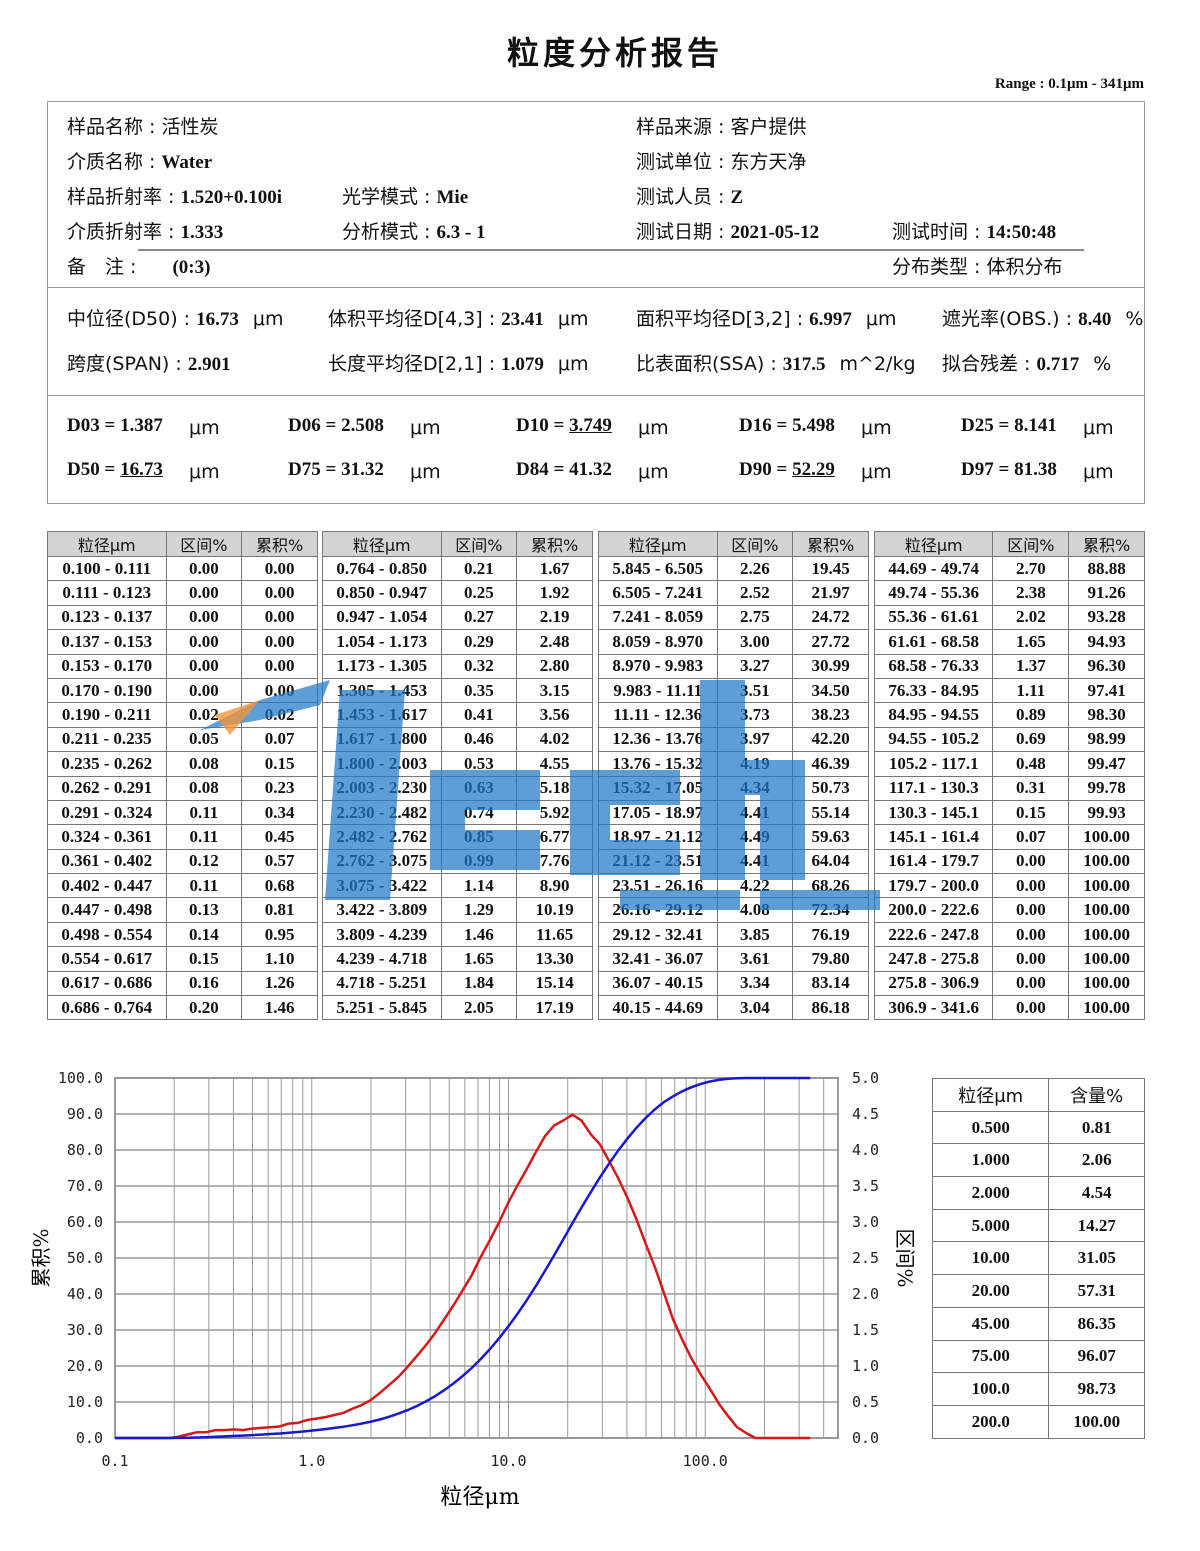 The width and height of the screenshot is (1200, 1551). Describe the element at coordinates (457, 886) in the screenshot. I see `table-row: 3.075 - 3.422 1.14 8.90` at that location.